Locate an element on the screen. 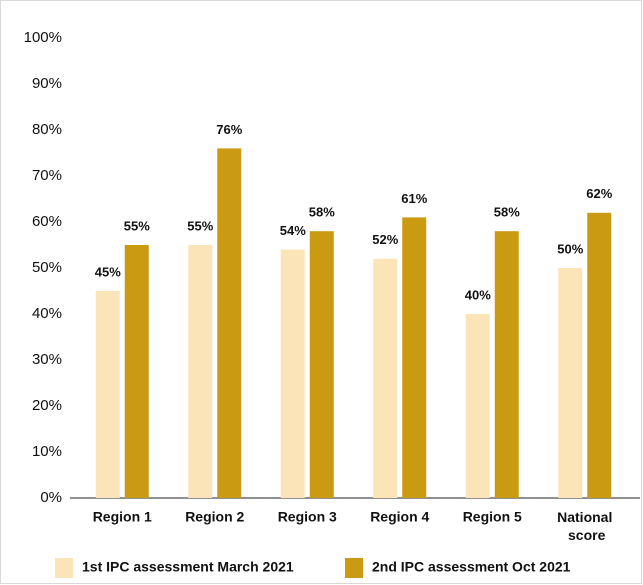 This screenshot has width=643, height=585. y-tick-label: 100% is located at coordinates (43, 37).